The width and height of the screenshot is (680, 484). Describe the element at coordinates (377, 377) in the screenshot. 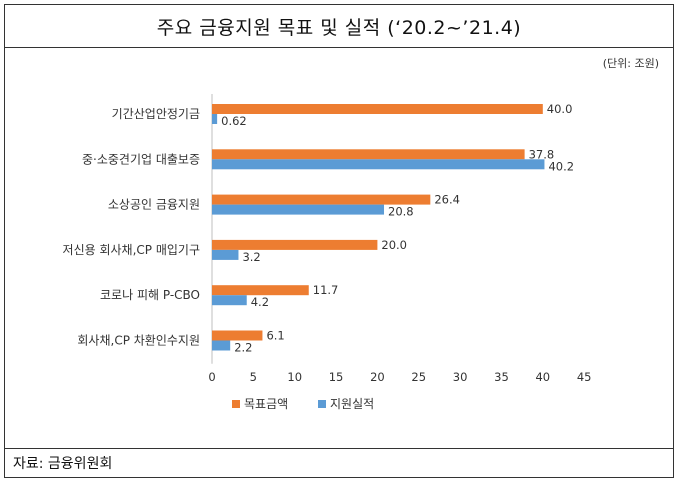

I see `x-tick-label: 20` at that location.